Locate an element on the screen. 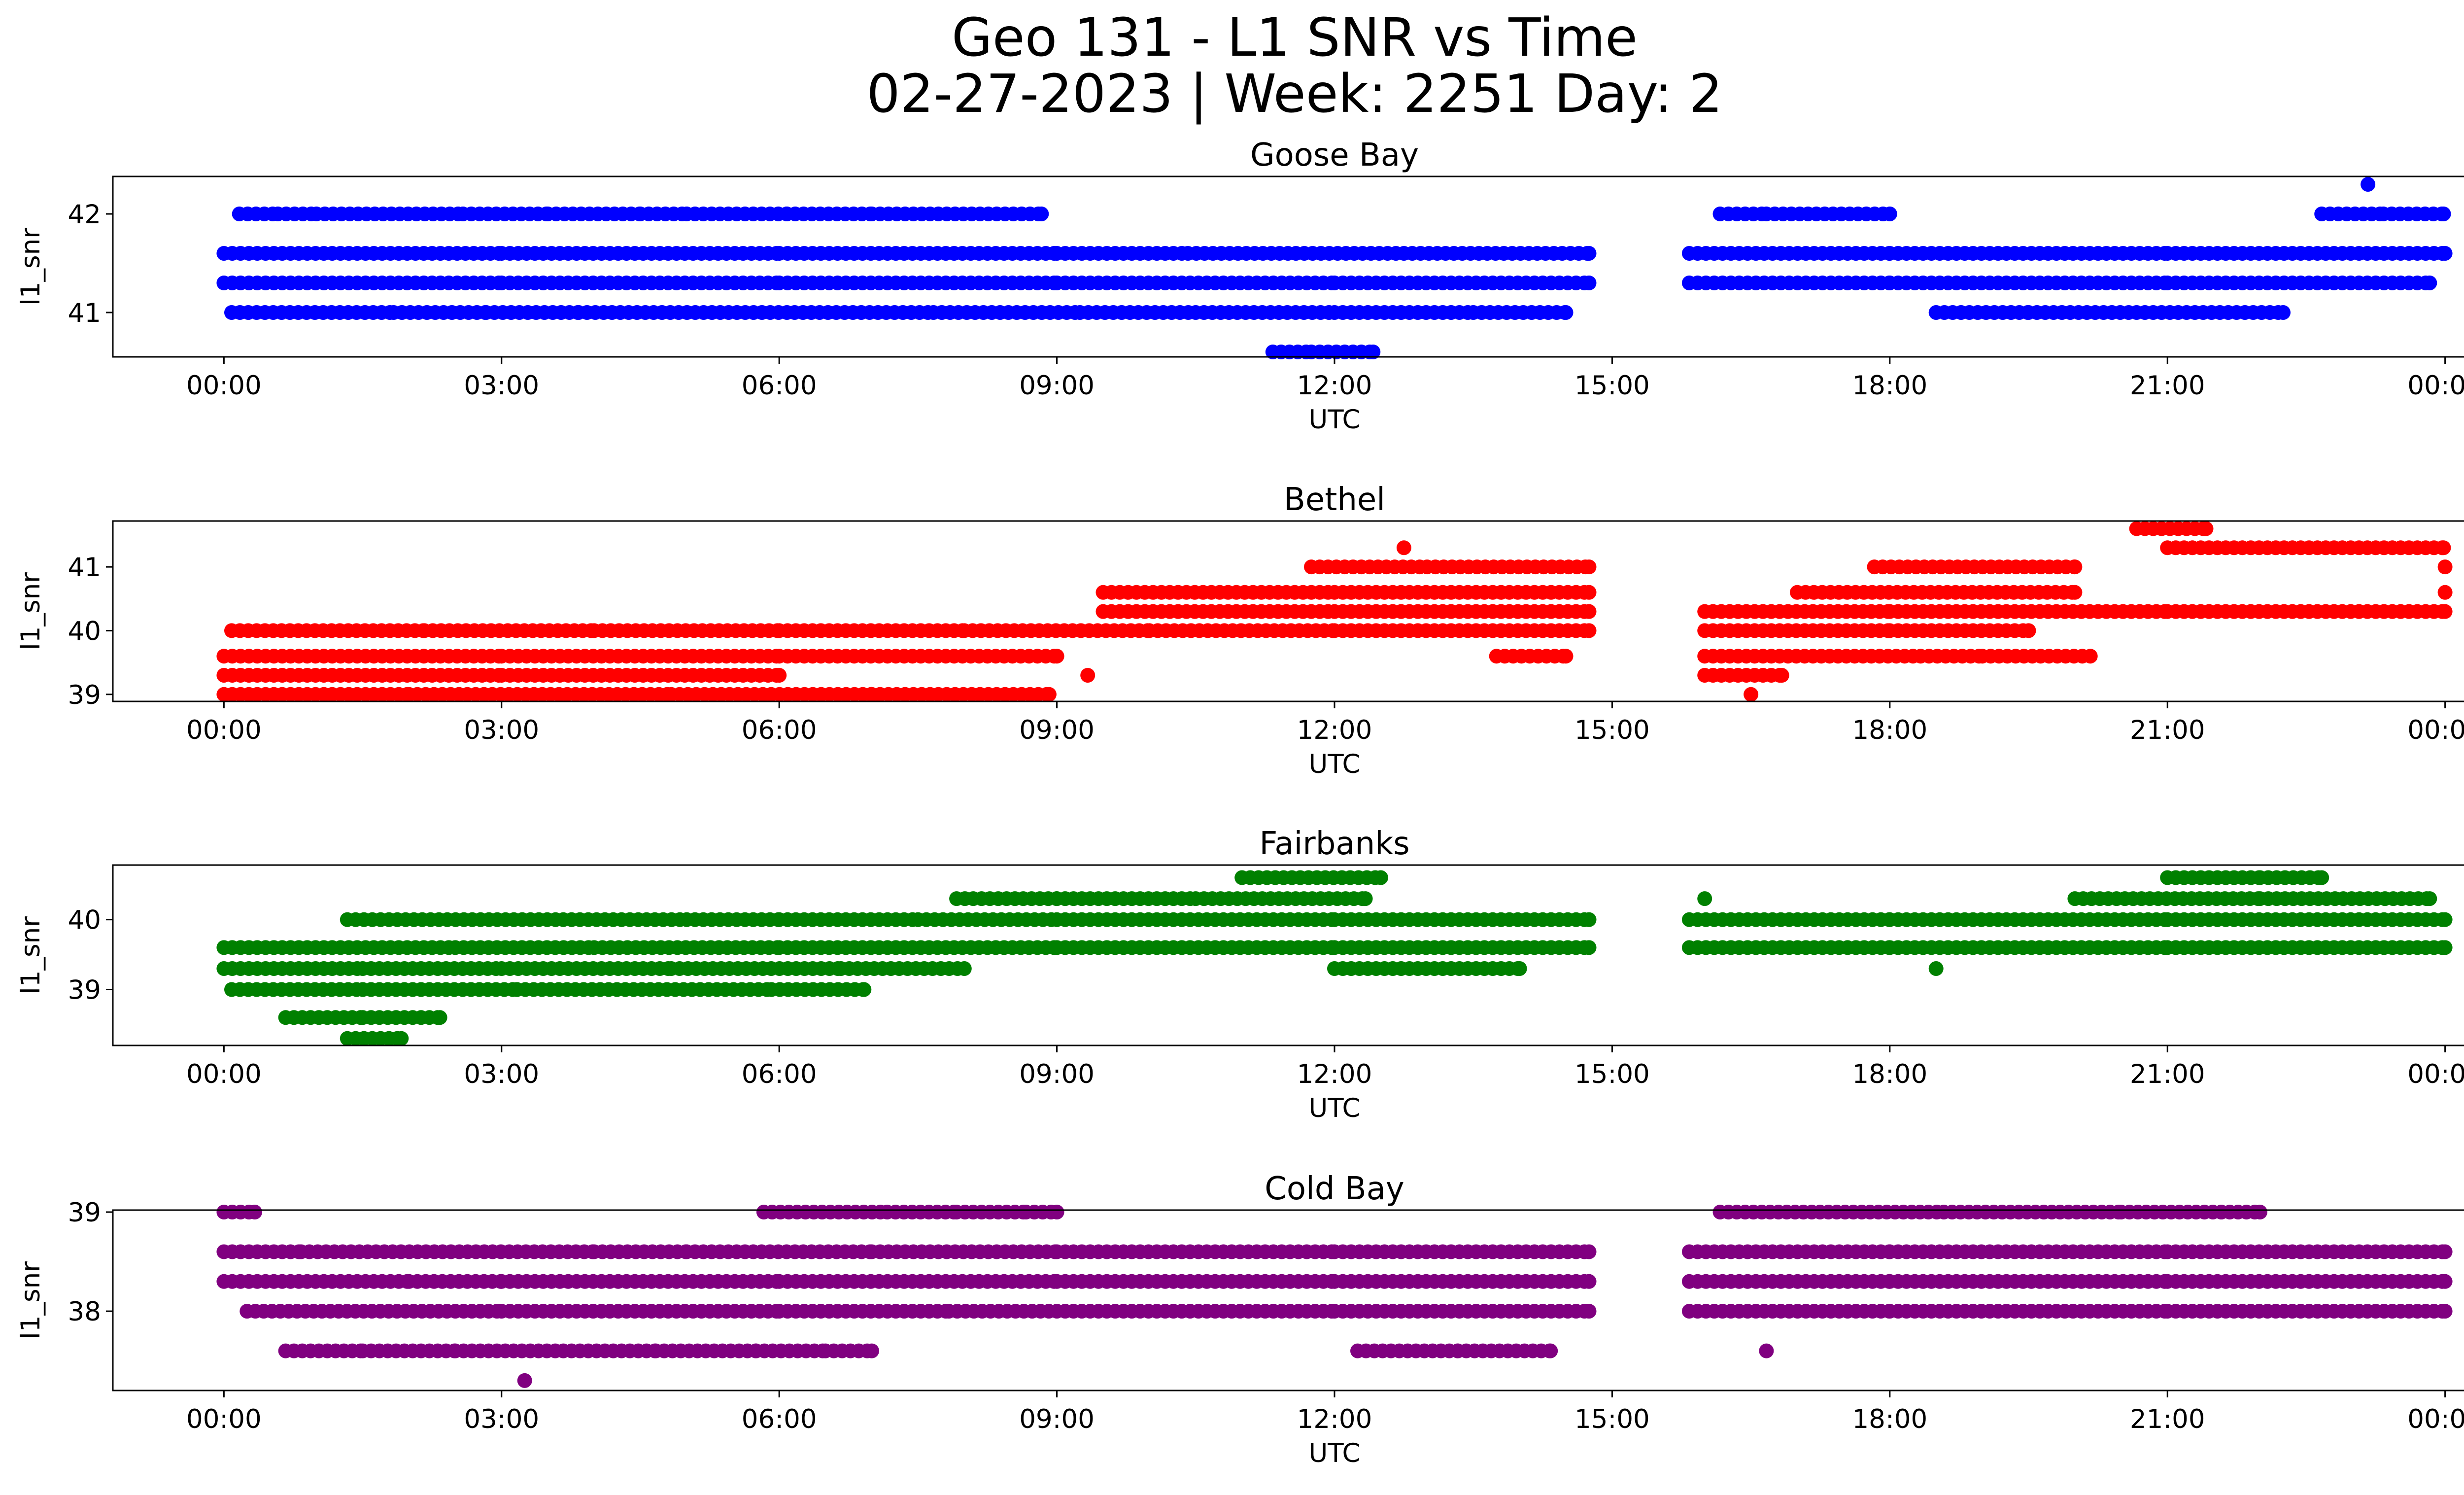  y-tick-label: 40 is located at coordinates (84, 920).